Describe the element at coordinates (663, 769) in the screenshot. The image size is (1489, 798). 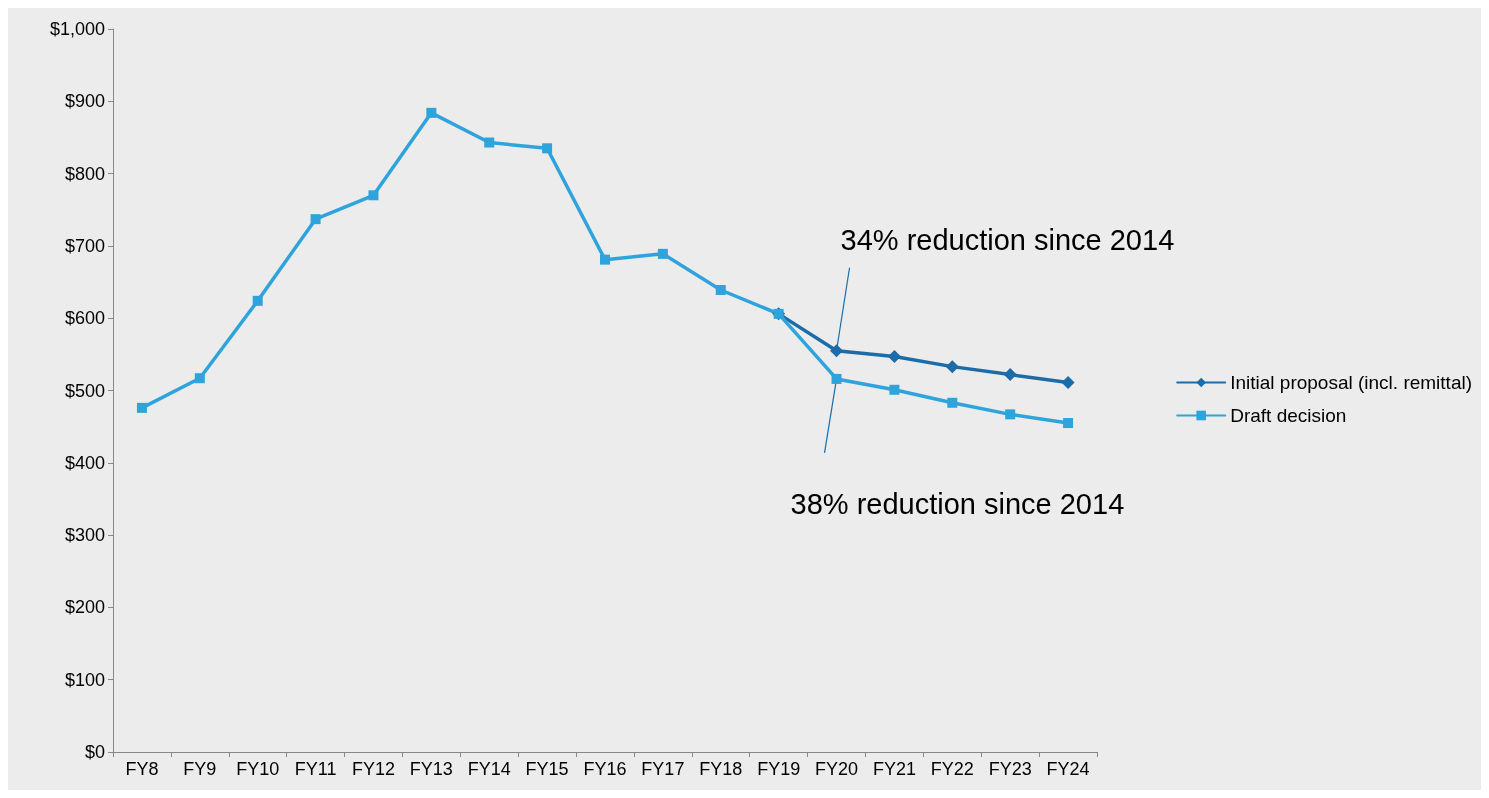
I see `x-tick-label: FY17` at that location.